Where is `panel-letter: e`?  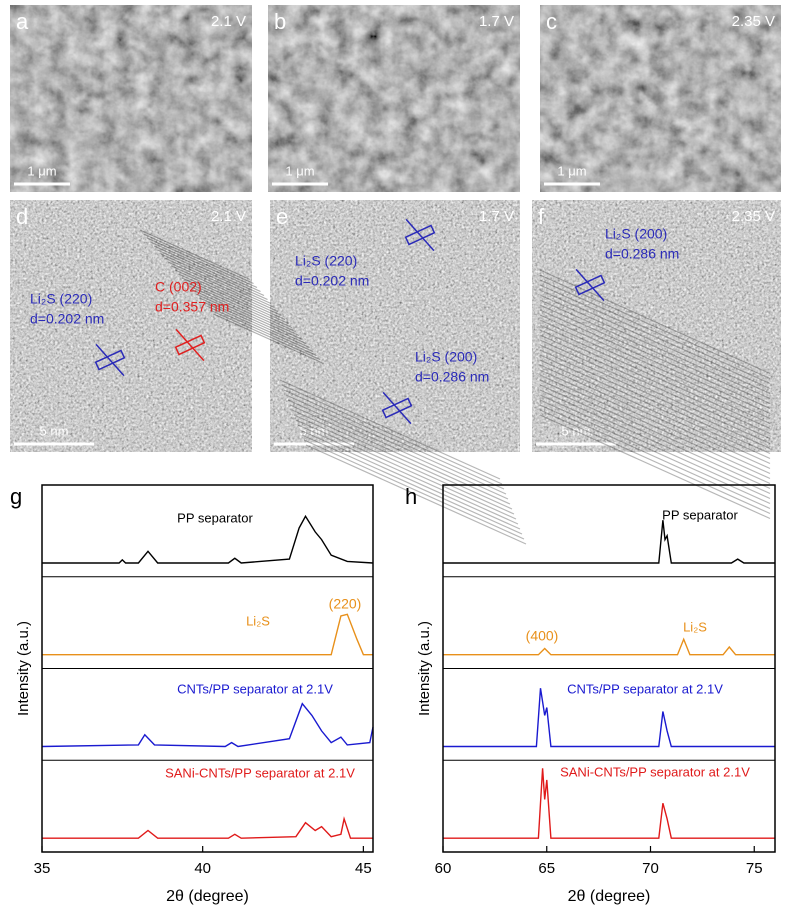
panel-letter: e is located at coordinates (282, 216).